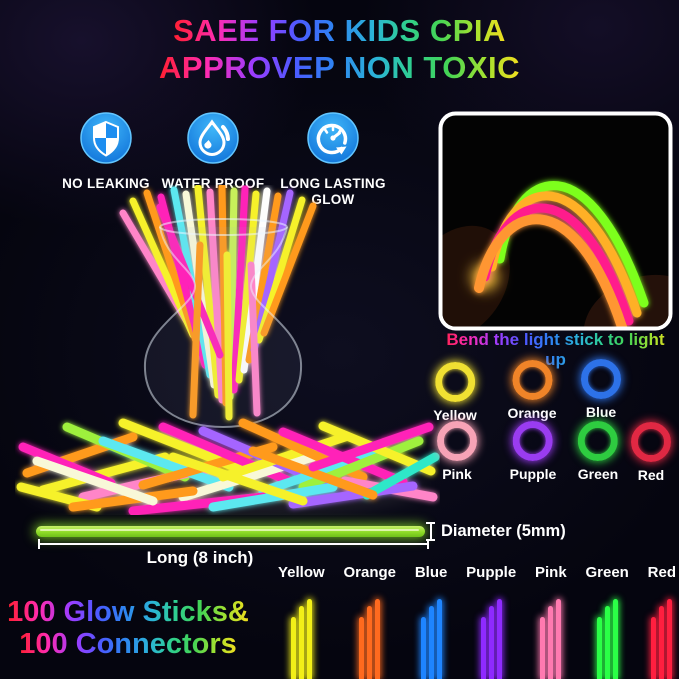  I want to click on feature-label: LONG LASTING GLOW, so click(333, 191).